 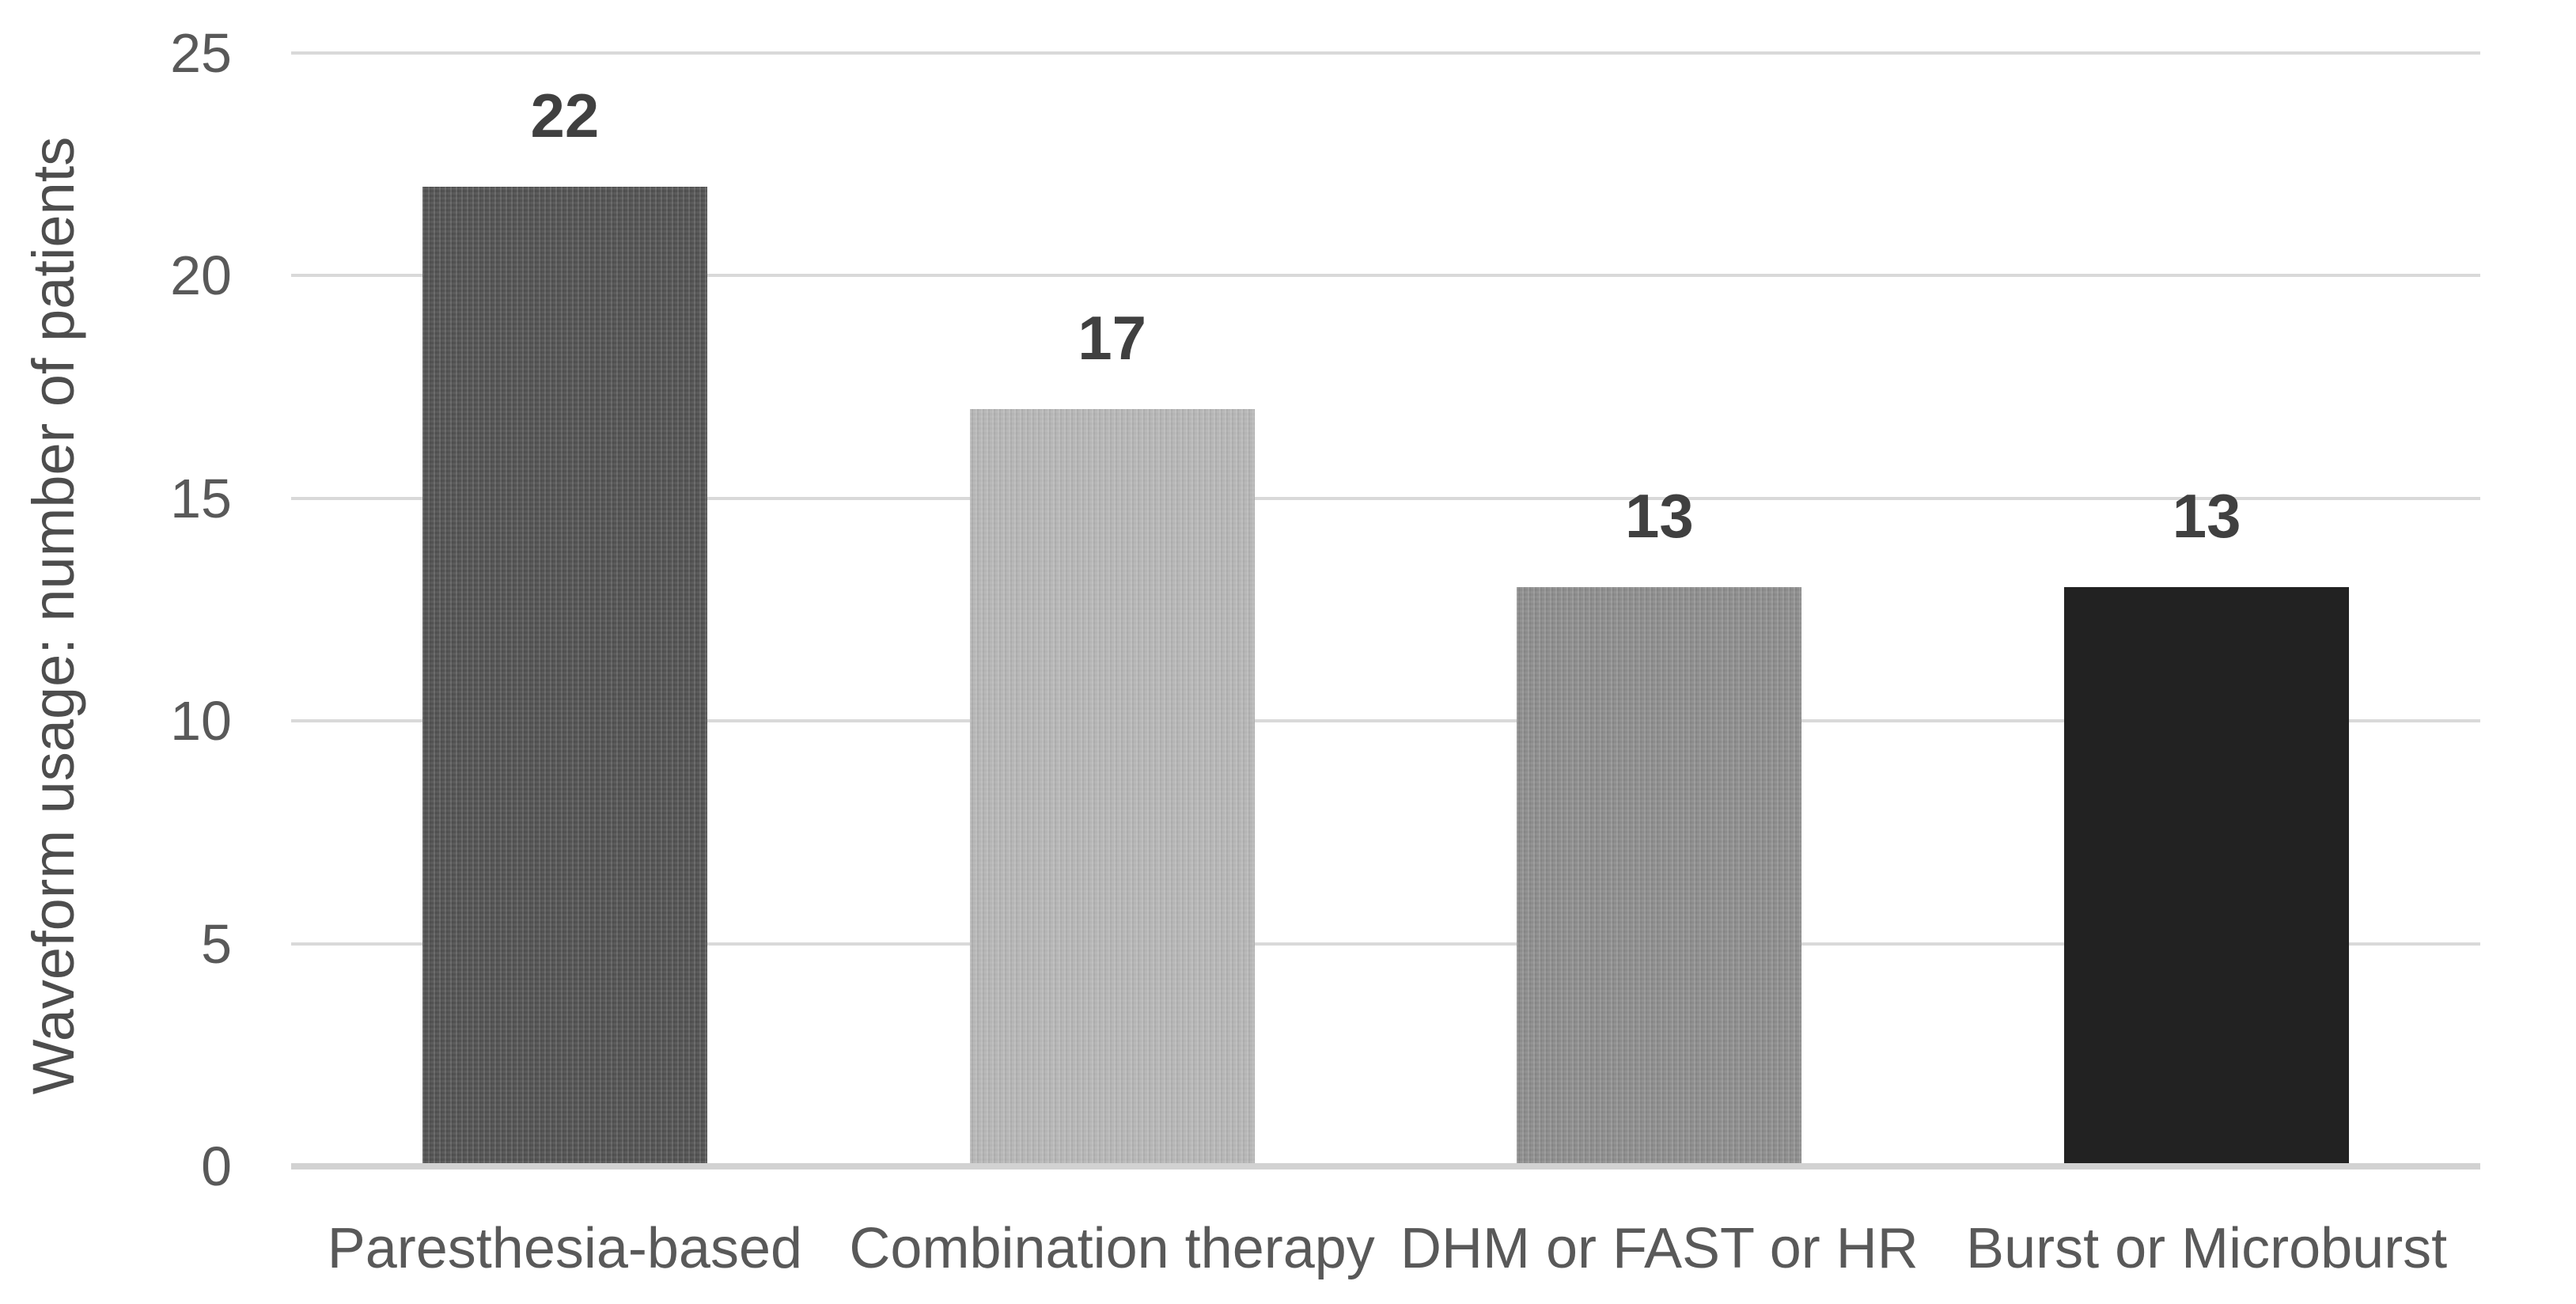 I want to click on bar-paresthesia-based, so click(x=564, y=674).